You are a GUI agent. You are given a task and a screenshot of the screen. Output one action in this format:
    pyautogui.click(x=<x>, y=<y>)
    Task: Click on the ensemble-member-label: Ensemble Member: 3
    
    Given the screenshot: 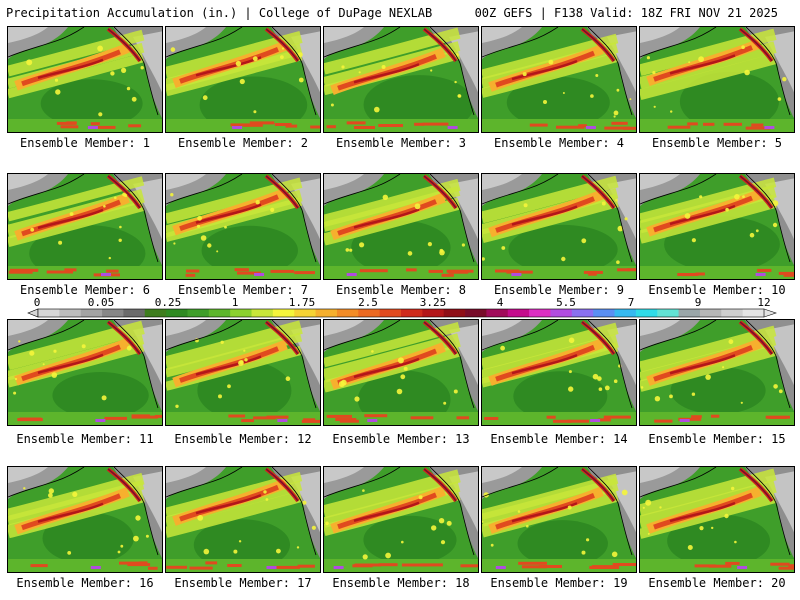 What is the action you would take?
    pyautogui.click(x=401, y=143)
    